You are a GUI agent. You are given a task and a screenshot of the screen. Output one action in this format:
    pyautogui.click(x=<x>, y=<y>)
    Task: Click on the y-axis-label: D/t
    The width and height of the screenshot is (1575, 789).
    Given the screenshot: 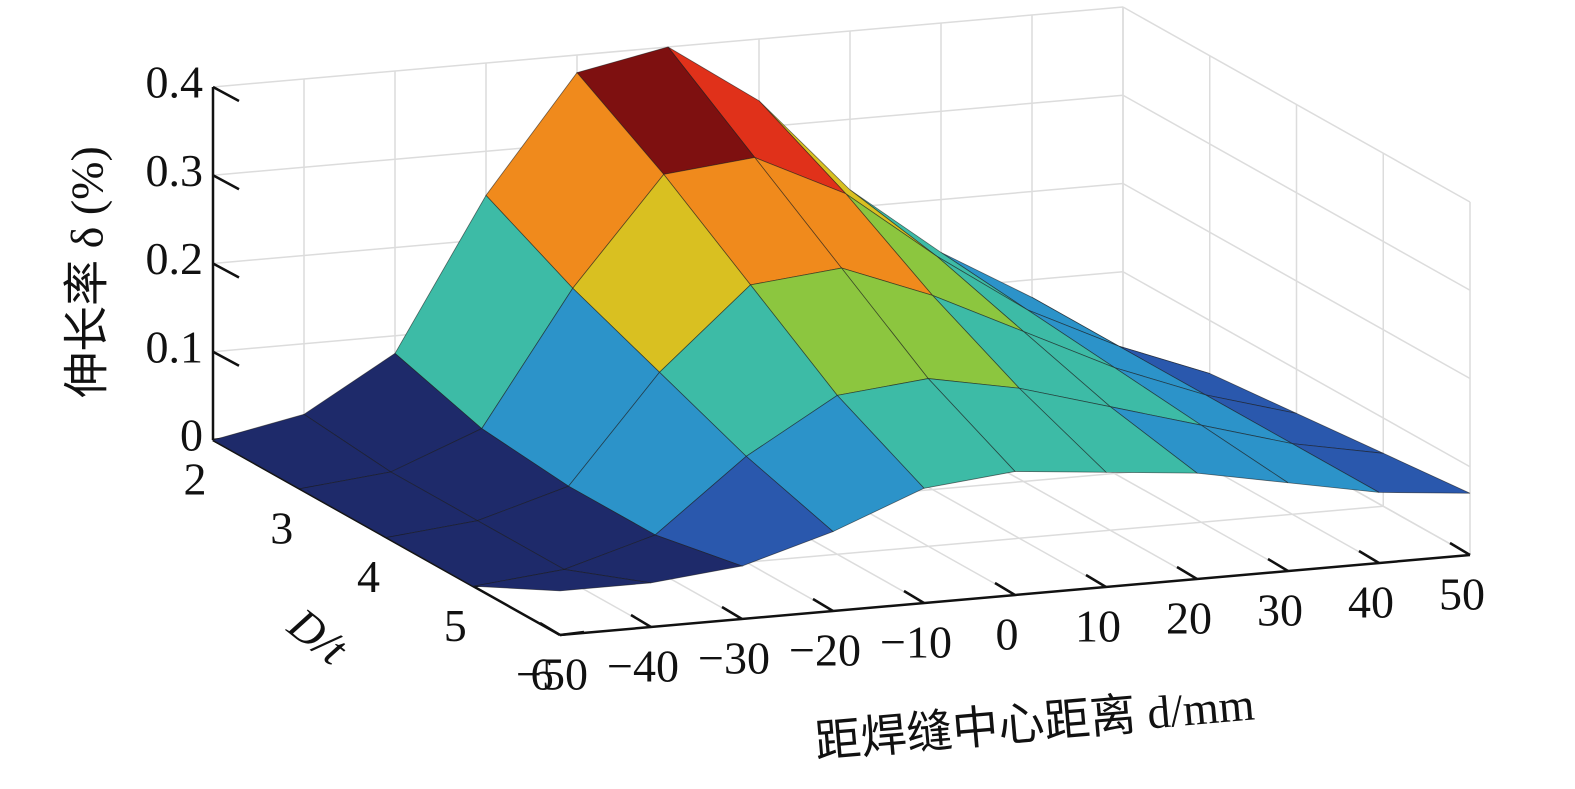 What is the action you would take?
    pyautogui.click(x=317, y=636)
    